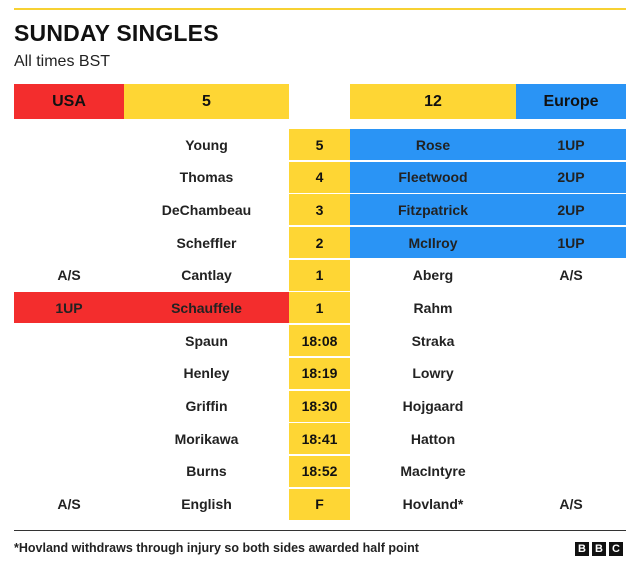 This screenshot has height=567, width=640. I want to click on usa-player: Scheffler, so click(206, 242).